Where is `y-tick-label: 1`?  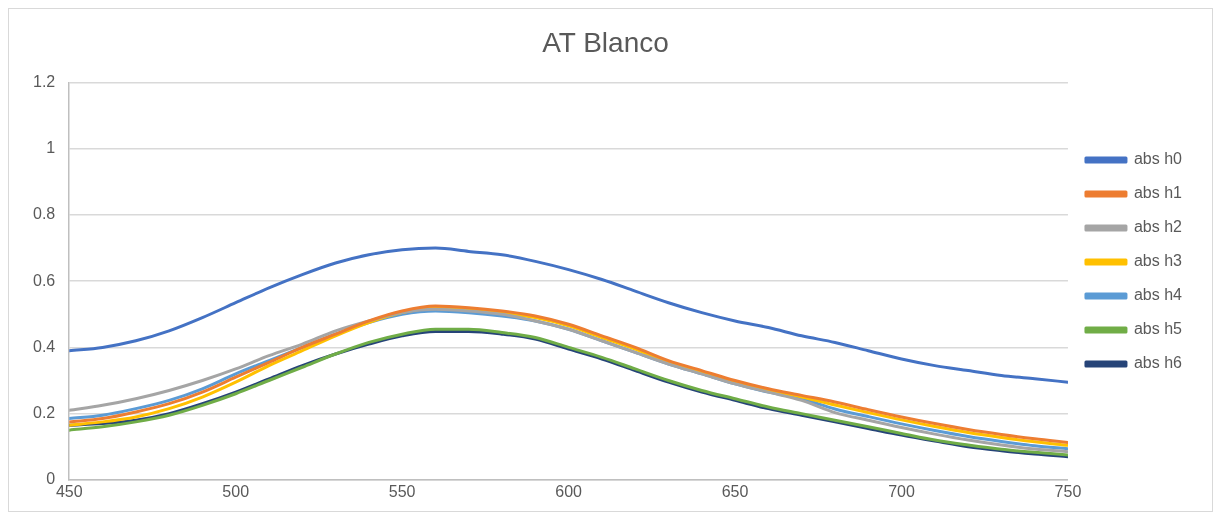
y-tick-label: 1 is located at coordinates (51, 148).